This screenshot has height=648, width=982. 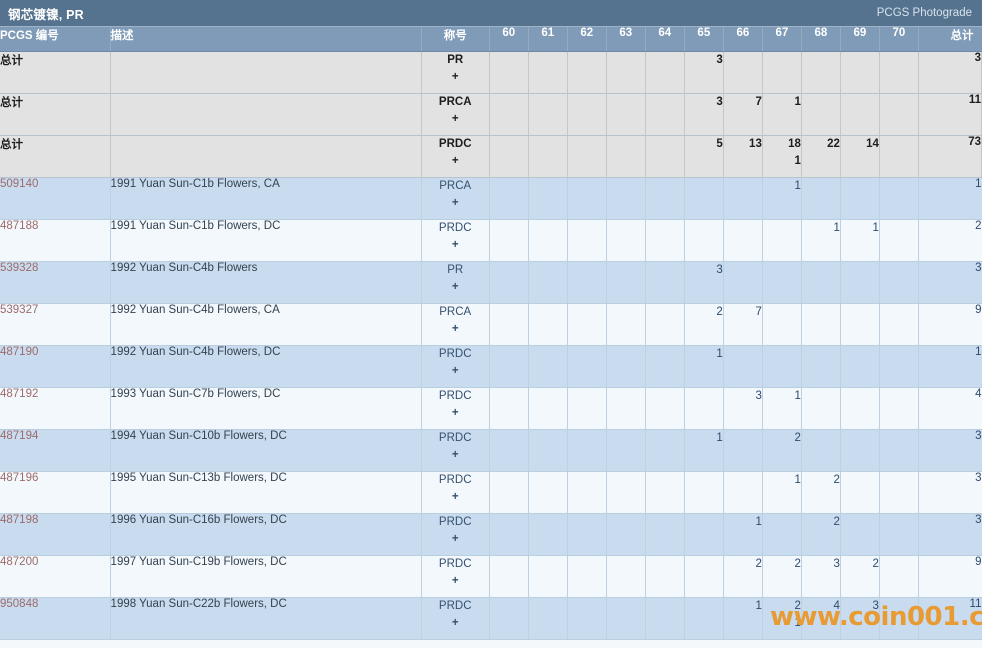 What do you see at coordinates (55, 450) in the screenshot?
I see `pcgs-number-link: 487194` at bounding box center [55, 450].